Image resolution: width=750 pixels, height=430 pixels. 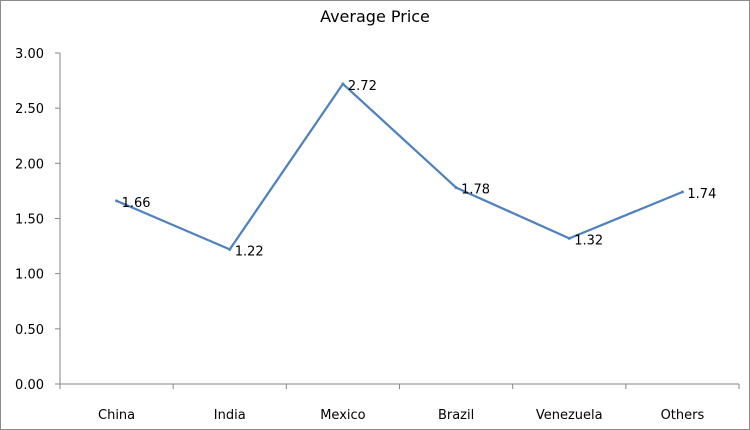 What do you see at coordinates (701, 194) in the screenshot?
I see `data-label: 1.74` at bounding box center [701, 194].